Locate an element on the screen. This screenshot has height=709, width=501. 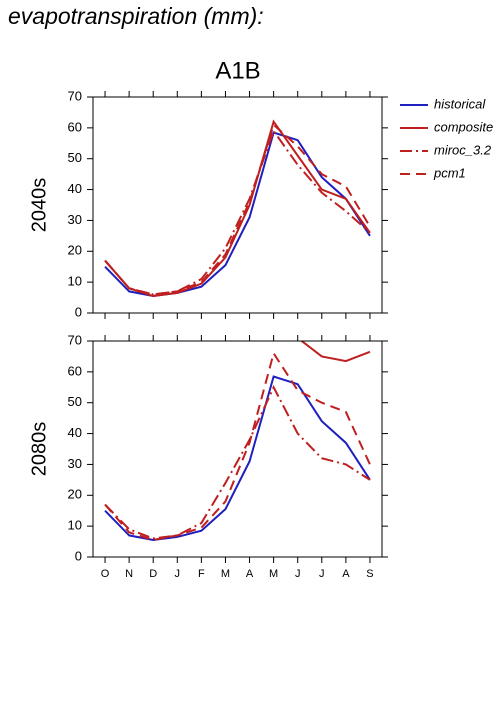
x-tick-label: D is located at coordinates (153, 574).